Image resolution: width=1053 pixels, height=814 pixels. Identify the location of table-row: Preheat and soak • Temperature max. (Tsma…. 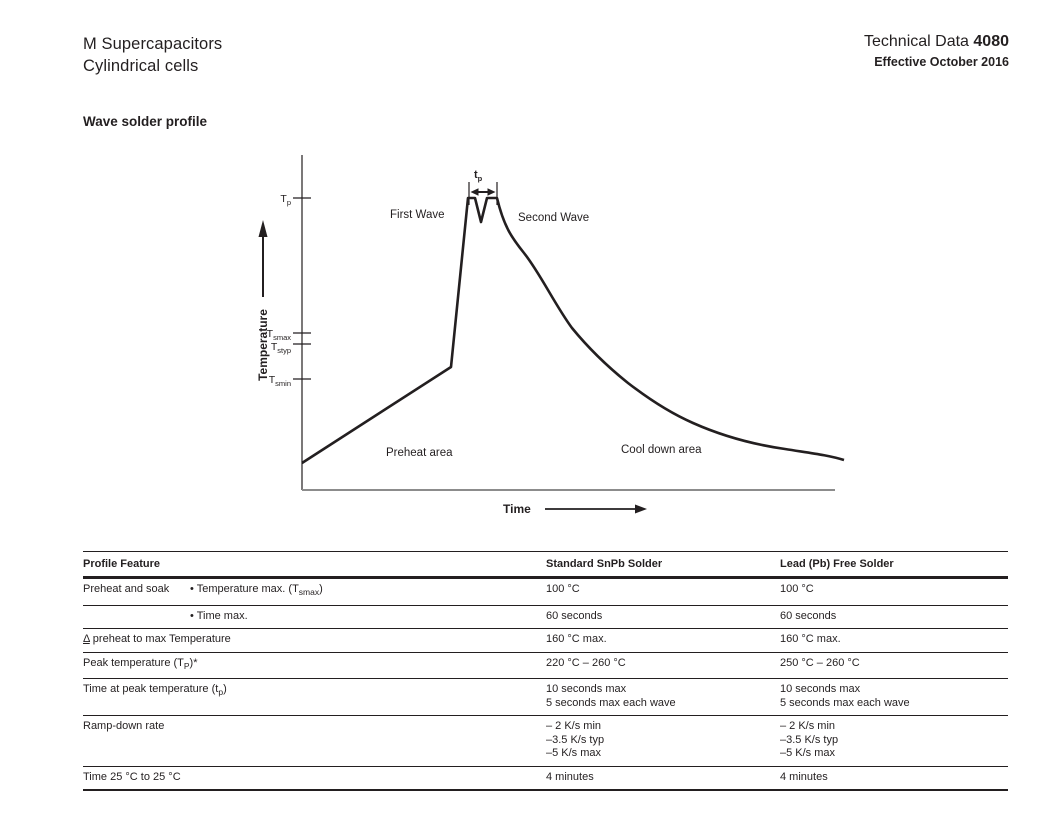
(545, 592).